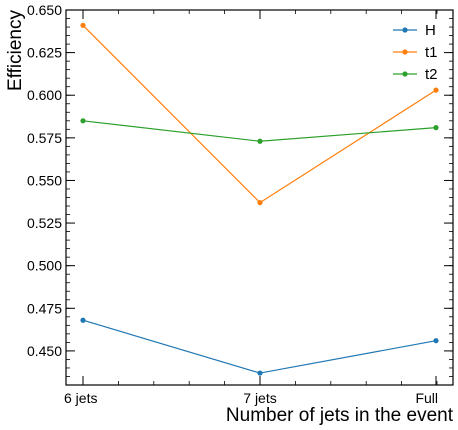 The width and height of the screenshot is (458, 430). What do you see at coordinates (44, 266) in the screenshot?
I see `y-tick-label: 0.500` at bounding box center [44, 266].